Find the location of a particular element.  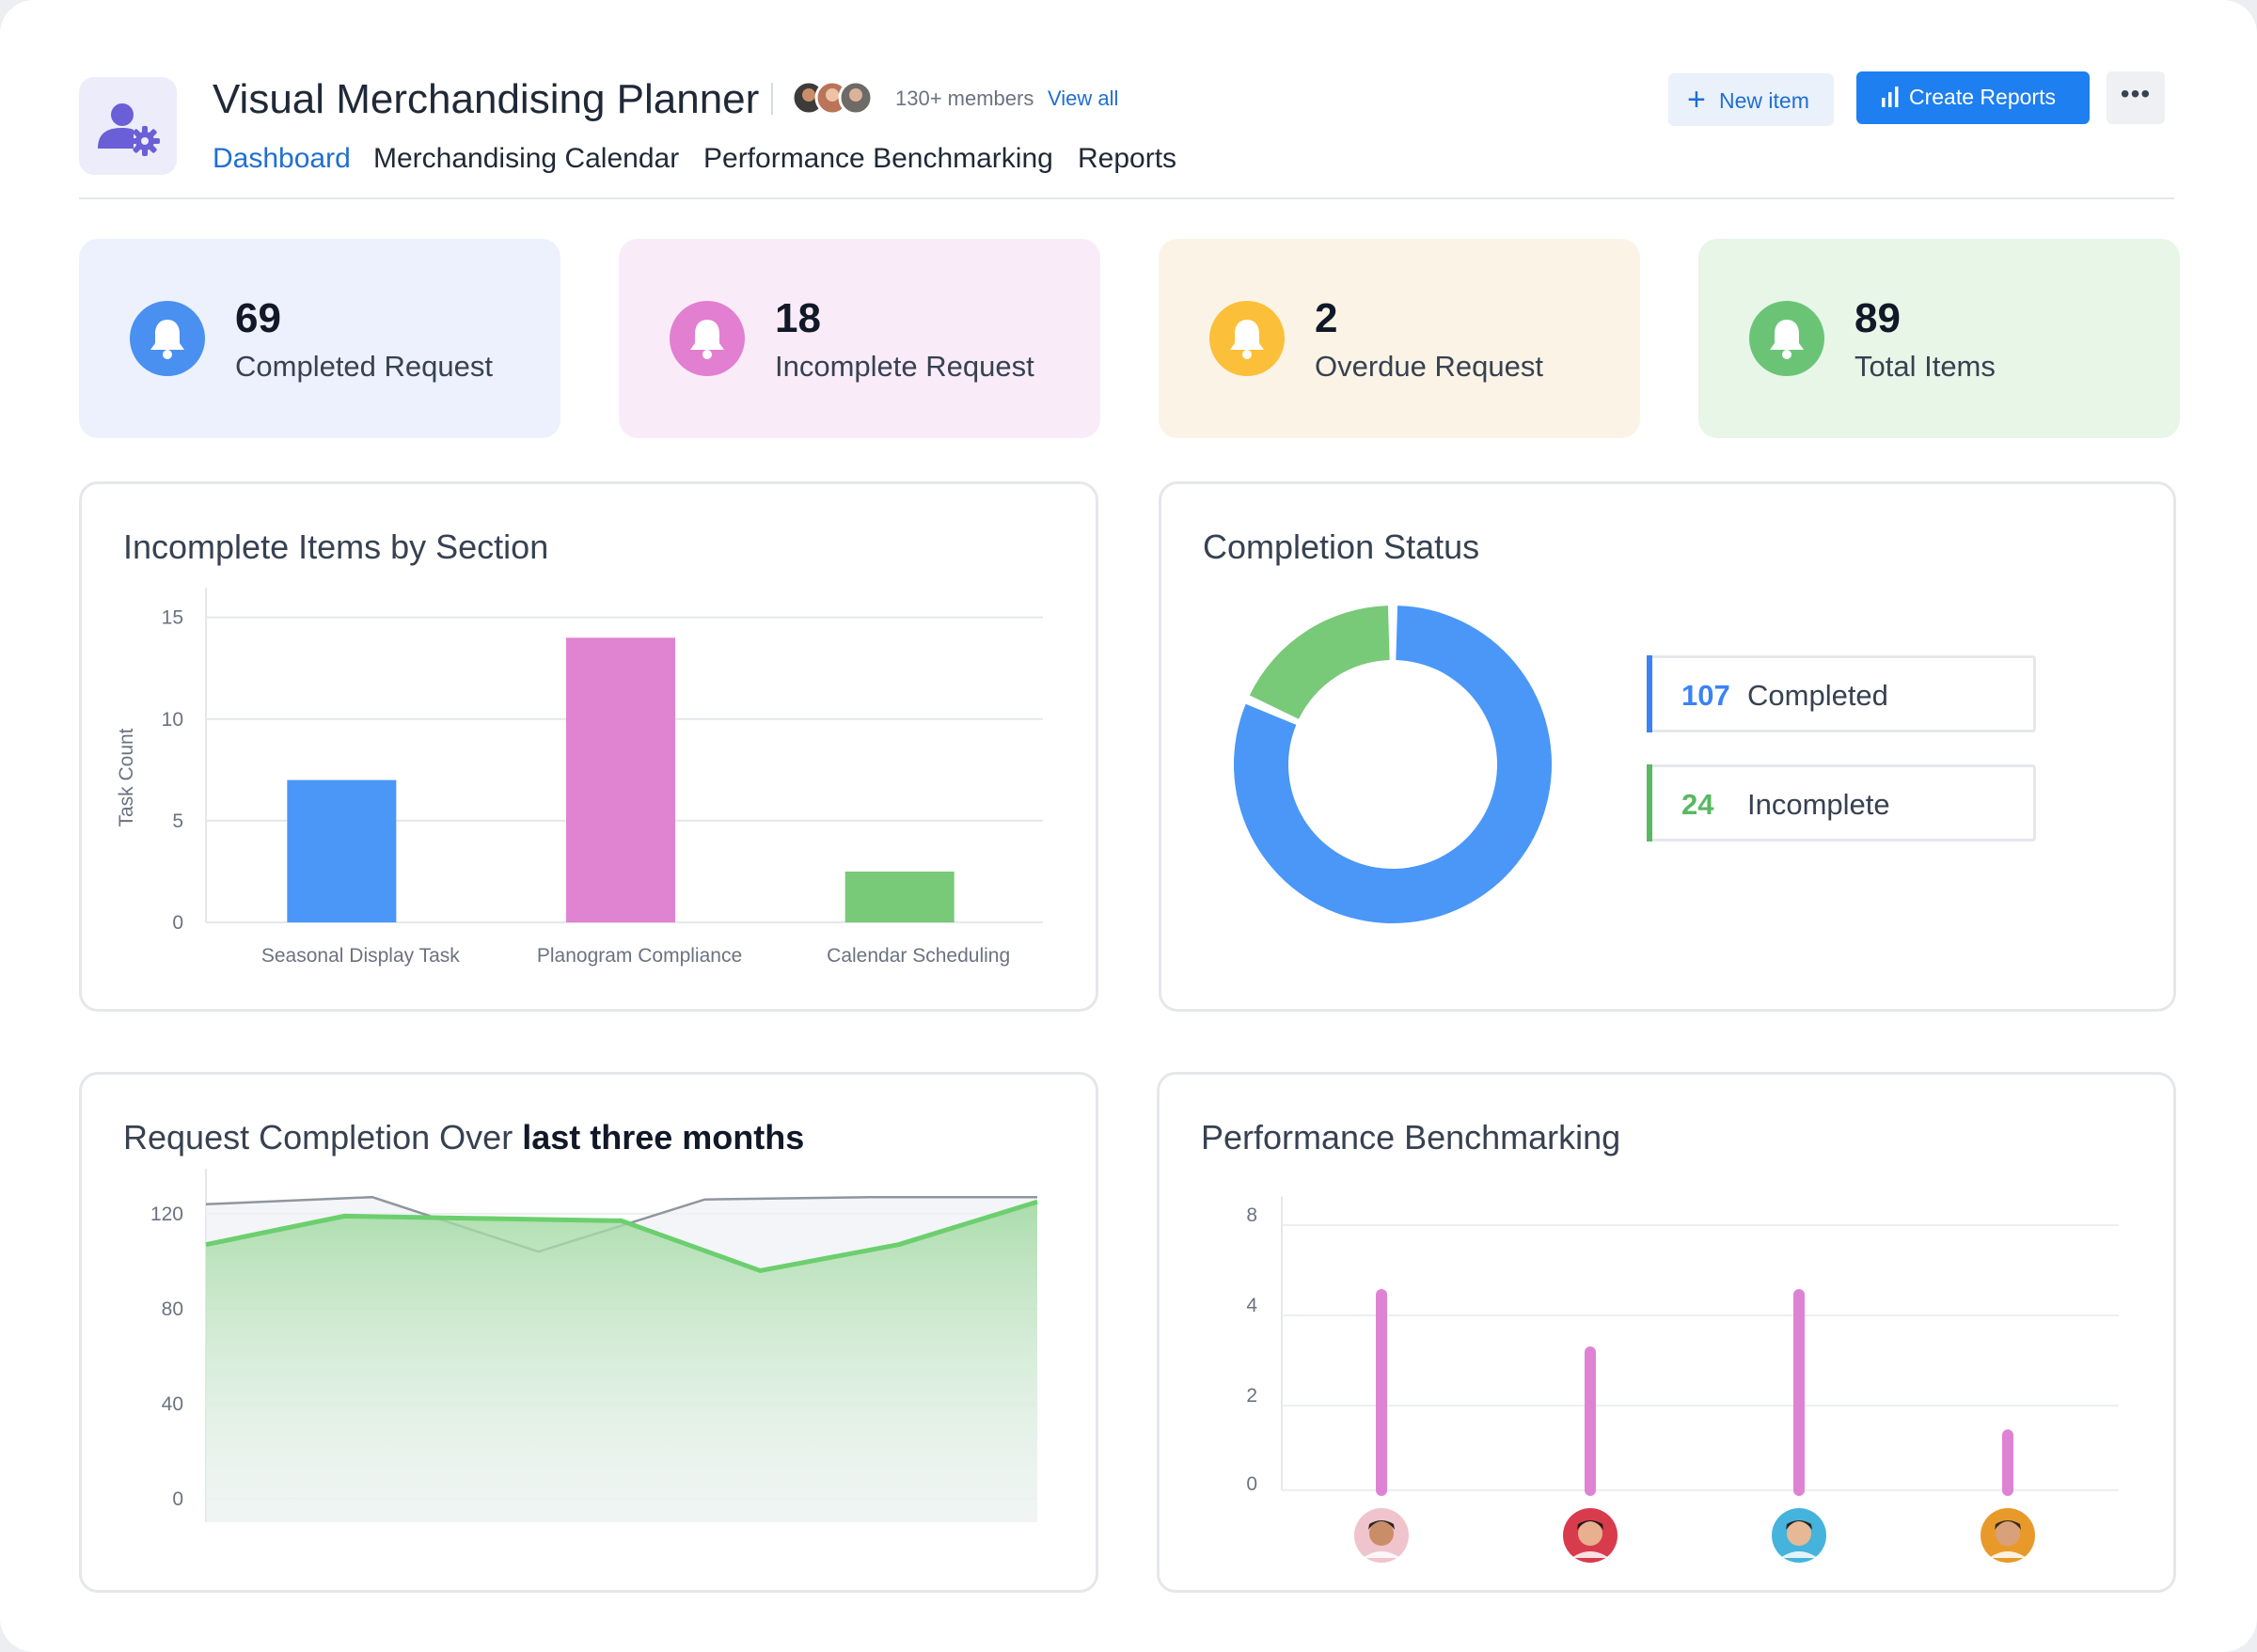

period-selector: last three months is located at coordinates (663, 1137).